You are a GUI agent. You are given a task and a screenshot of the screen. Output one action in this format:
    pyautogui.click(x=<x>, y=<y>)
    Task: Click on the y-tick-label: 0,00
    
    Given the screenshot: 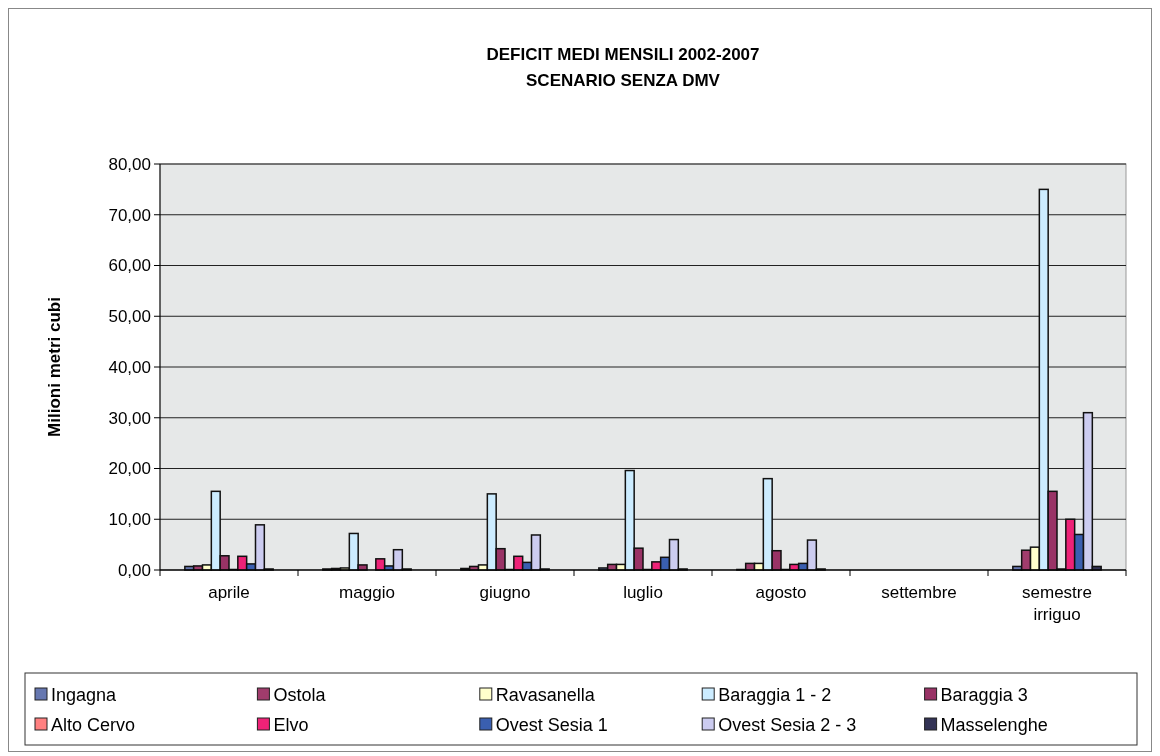 What is the action you would take?
    pyautogui.click(x=134, y=570)
    